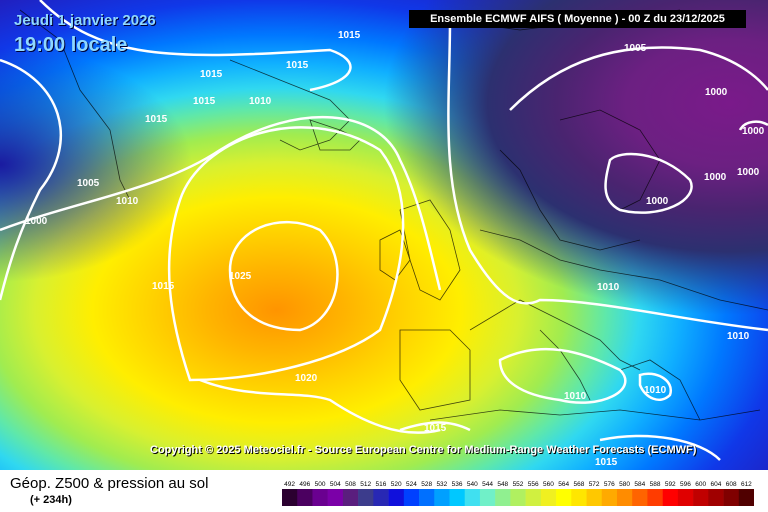 This screenshot has height=512, width=768. I want to click on scale-tick-label: 596, so click(685, 484).